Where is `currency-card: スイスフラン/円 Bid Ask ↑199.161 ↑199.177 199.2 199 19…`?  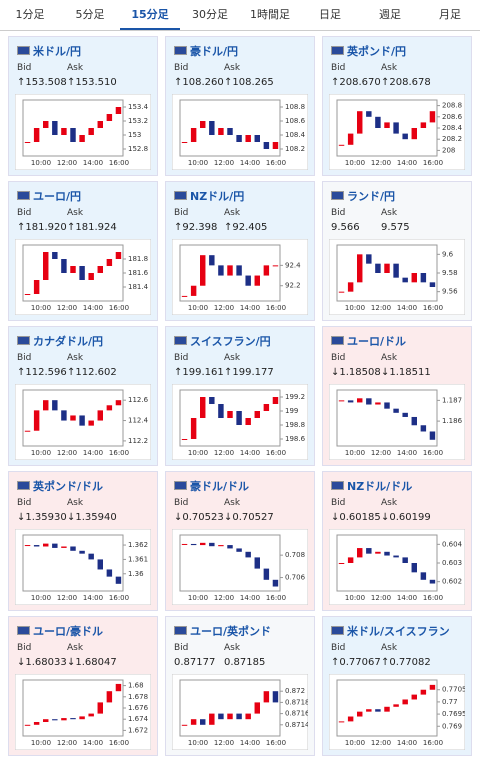
currency-card: スイスフラン/円 Bid Ask ↑199.161 ↑199.177 199.2 199 19… is located at coordinates (240, 396).